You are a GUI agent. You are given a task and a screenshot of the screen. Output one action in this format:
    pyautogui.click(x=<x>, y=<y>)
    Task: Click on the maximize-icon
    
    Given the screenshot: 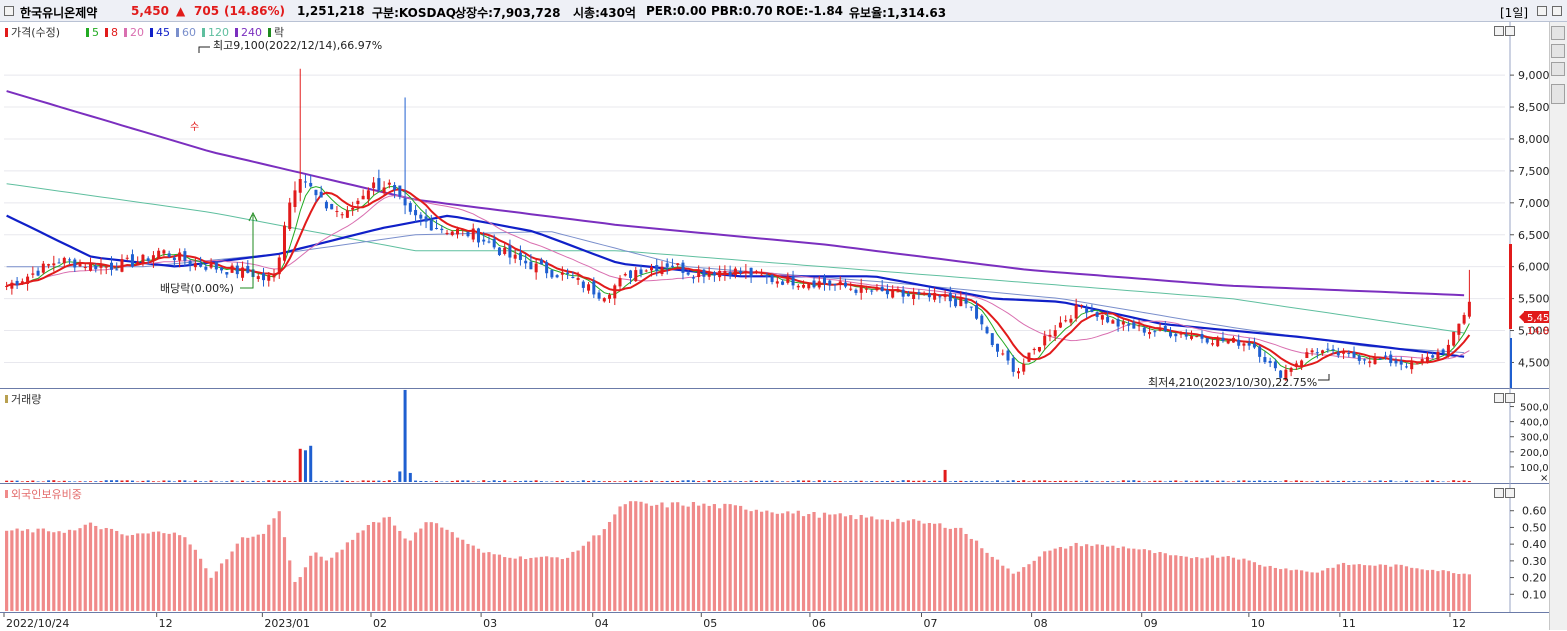 What is the action you would take?
    pyautogui.click(x=1542, y=11)
    